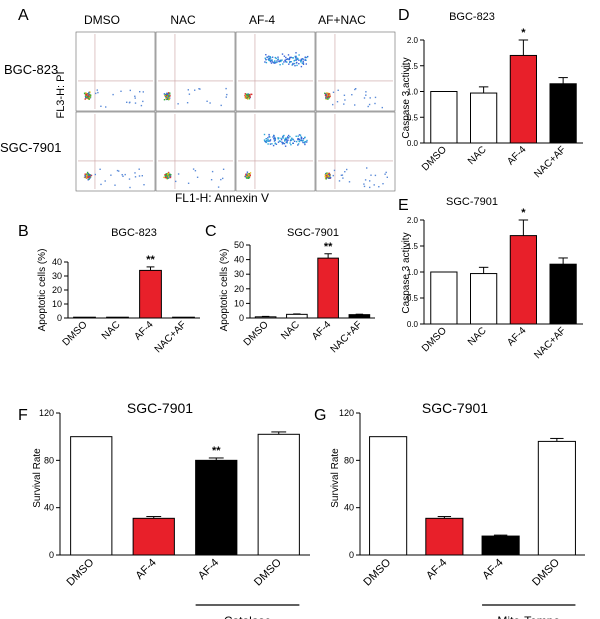  What do you see at coordinates (49, 460) in the screenshot?
I see `y-tick-label: 80` at bounding box center [49, 460].